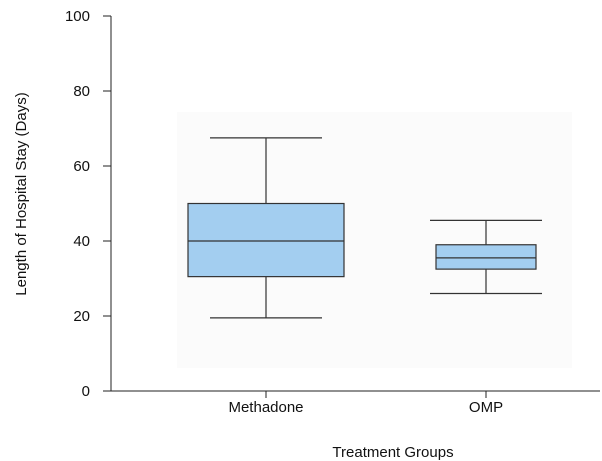 The width and height of the screenshot is (602, 461). I want to click on y-axis-title: Length of Hospital Stay (Days), so click(21, 193).